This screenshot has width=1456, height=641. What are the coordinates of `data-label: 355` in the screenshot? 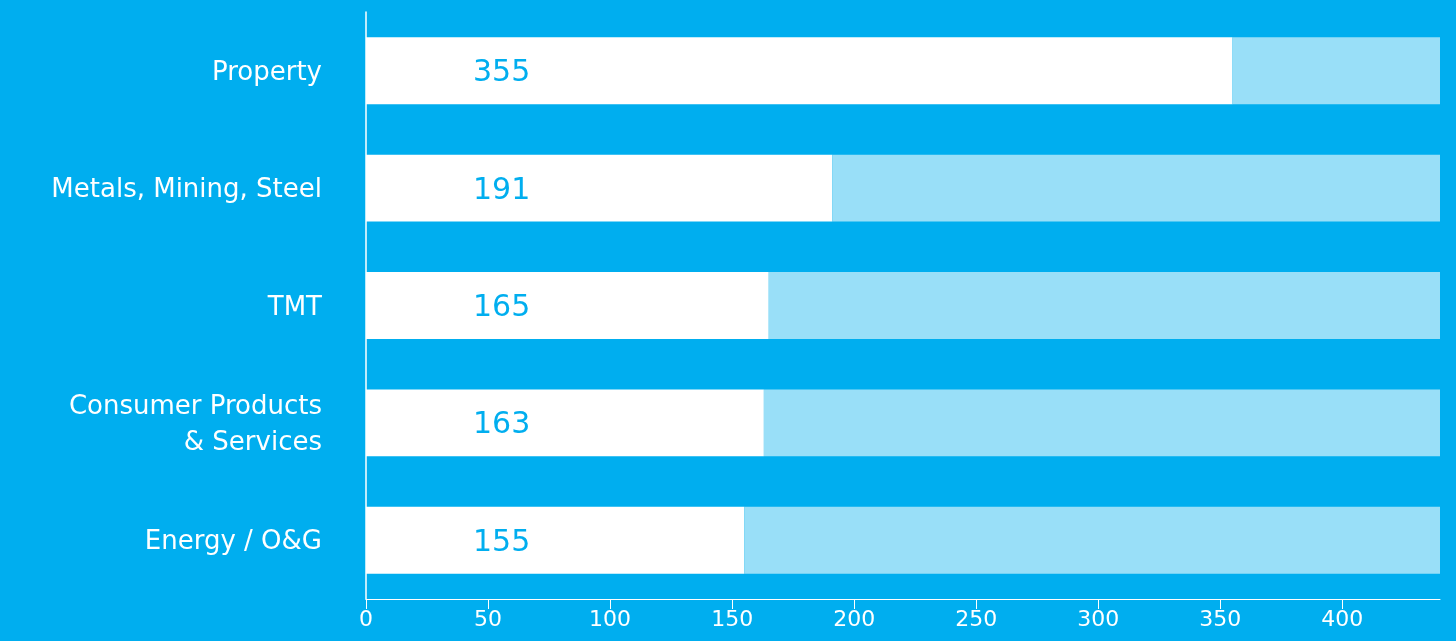 It's located at (502, 71).